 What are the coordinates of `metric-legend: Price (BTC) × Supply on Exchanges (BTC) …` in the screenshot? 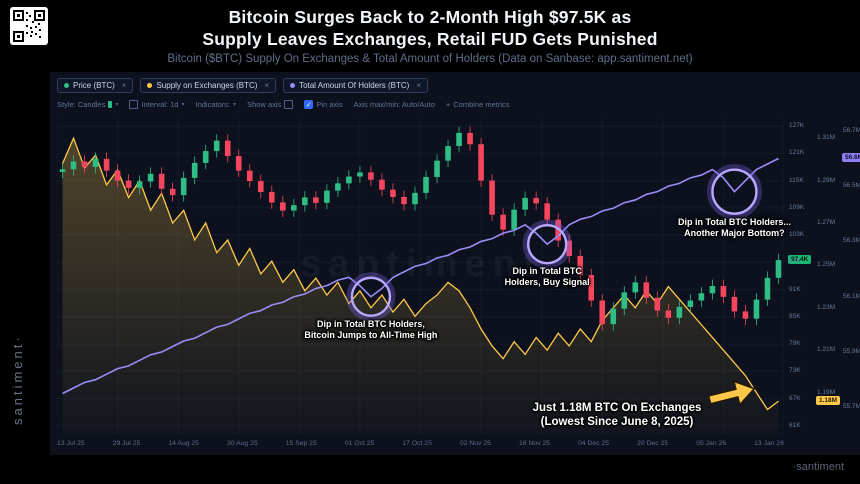 It's located at (242, 85).